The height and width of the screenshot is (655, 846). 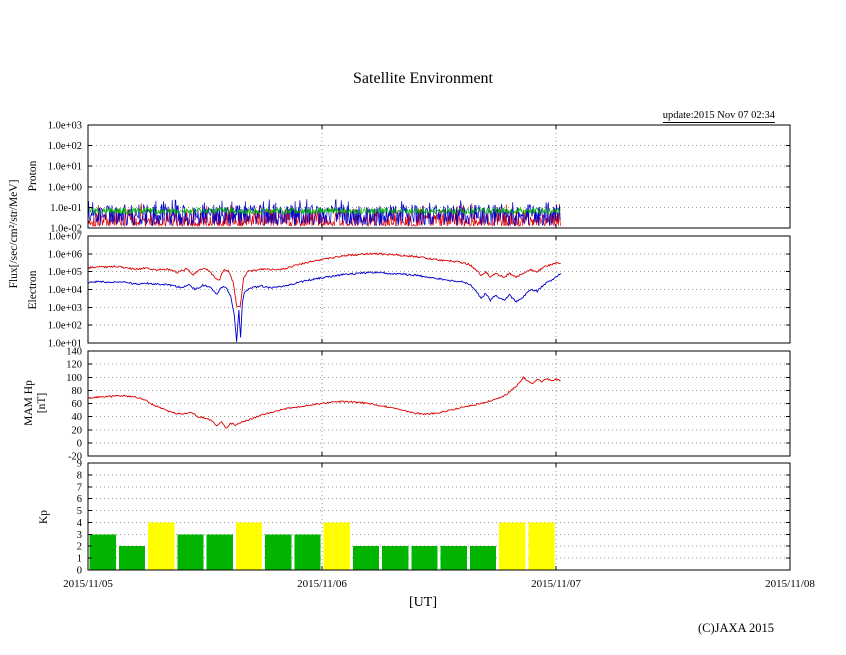 What do you see at coordinates (79, 511) in the screenshot?
I see `kp-index-ytick-label: 5` at bounding box center [79, 511].